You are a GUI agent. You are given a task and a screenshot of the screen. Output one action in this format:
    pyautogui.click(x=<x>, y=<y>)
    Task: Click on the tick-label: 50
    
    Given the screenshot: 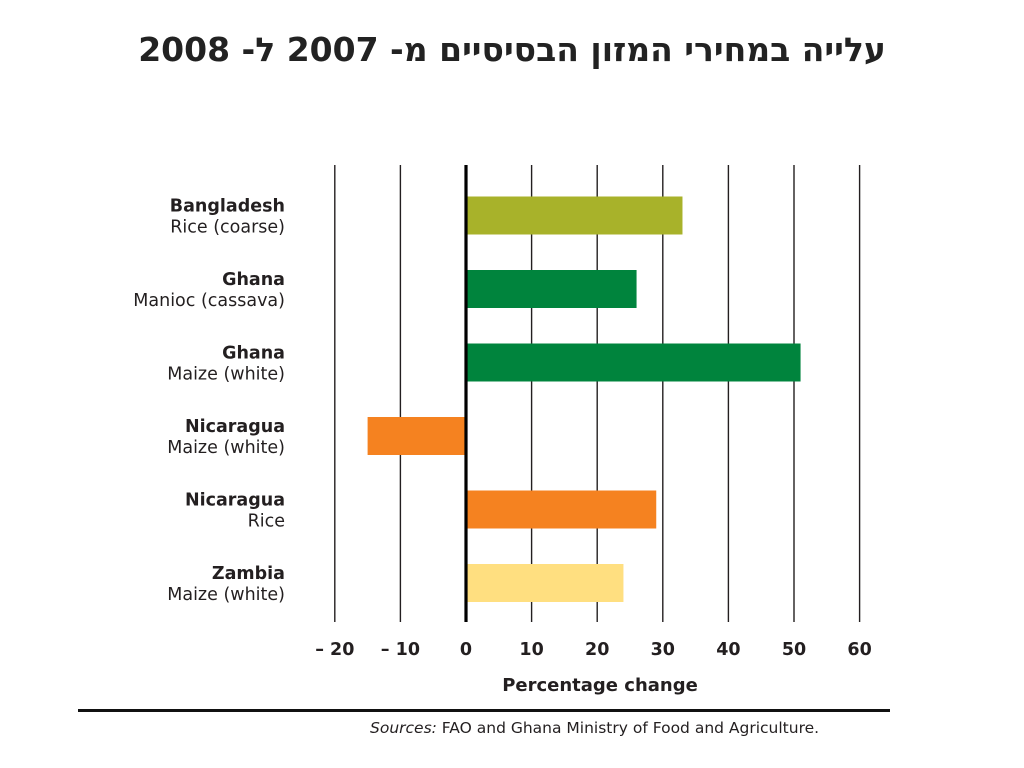 What is the action you would take?
    pyautogui.click(x=794, y=650)
    